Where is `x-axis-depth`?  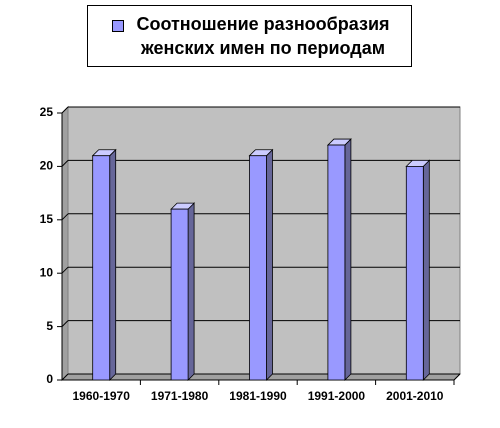 x-axis-depth is located at coordinates (457, 377).